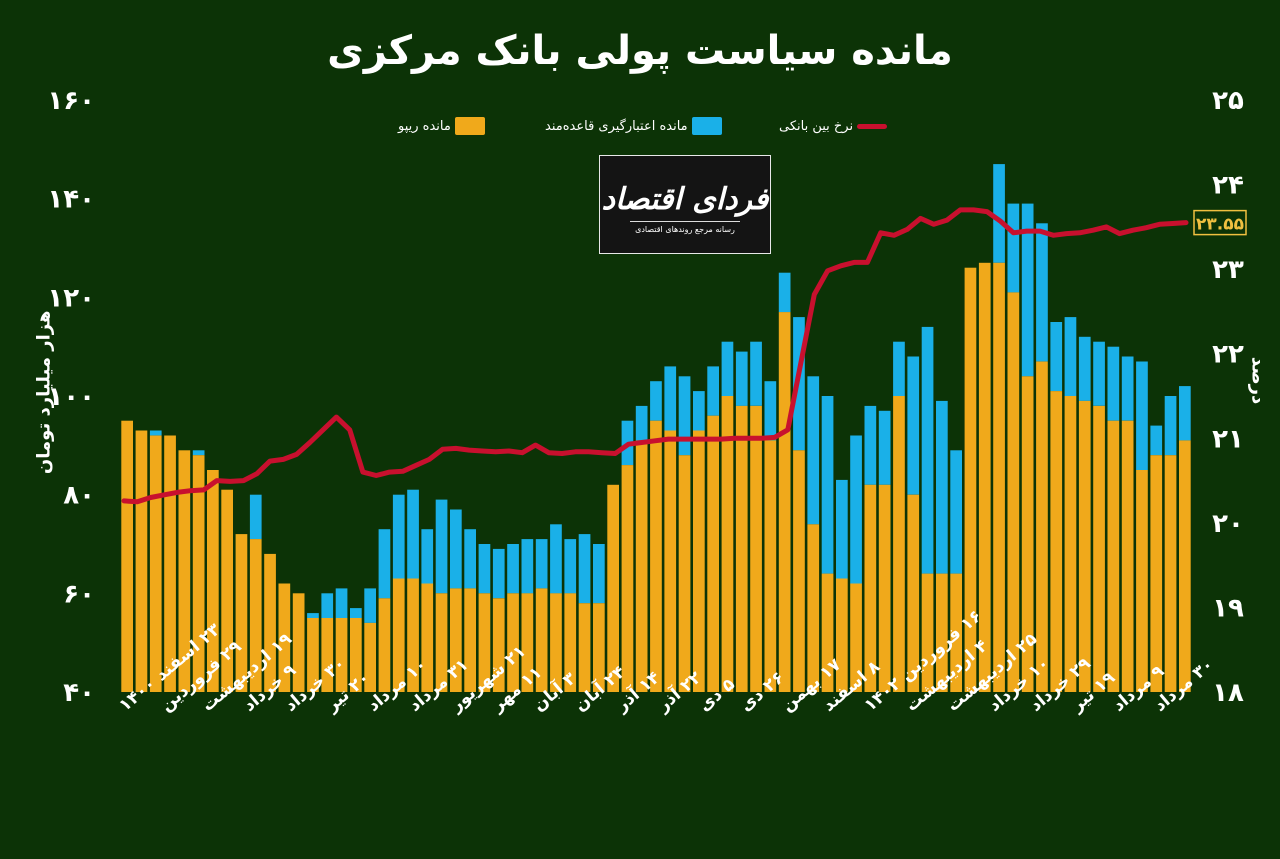 Image resolution: width=1280 pixels, height=859 pixels. What do you see at coordinates (685, 199) in the screenshot?
I see `logo-name: فردای اقتصاد` at bounding box center [685, 199].